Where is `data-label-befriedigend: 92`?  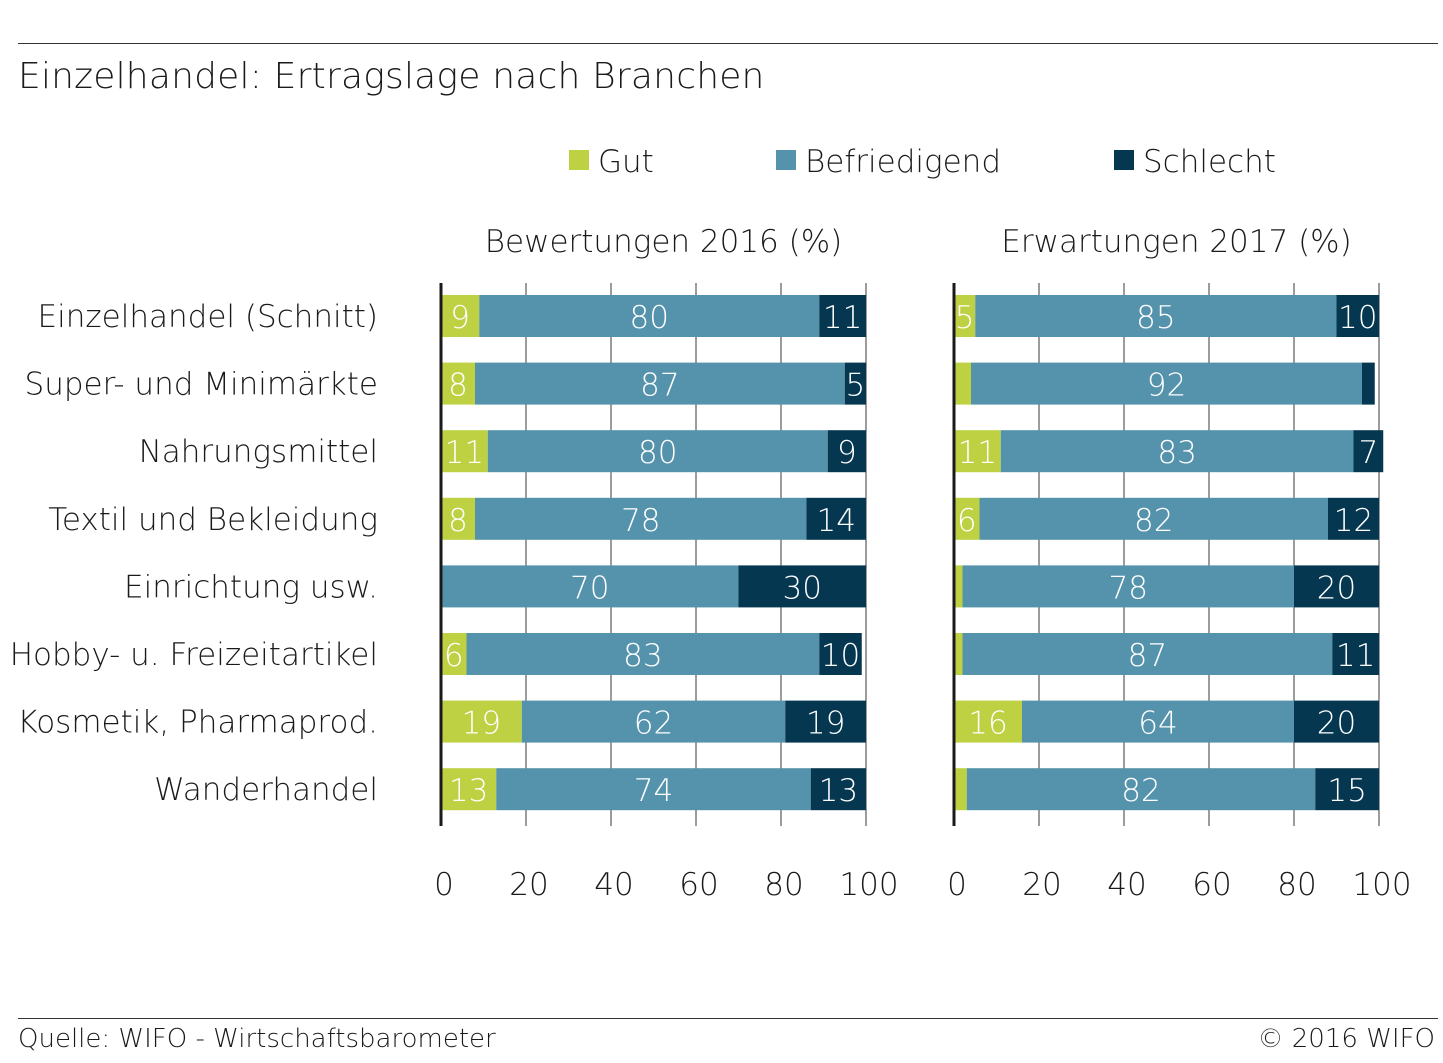
data-label-befriedigend: 92 is located at coordinates (1166, 386).